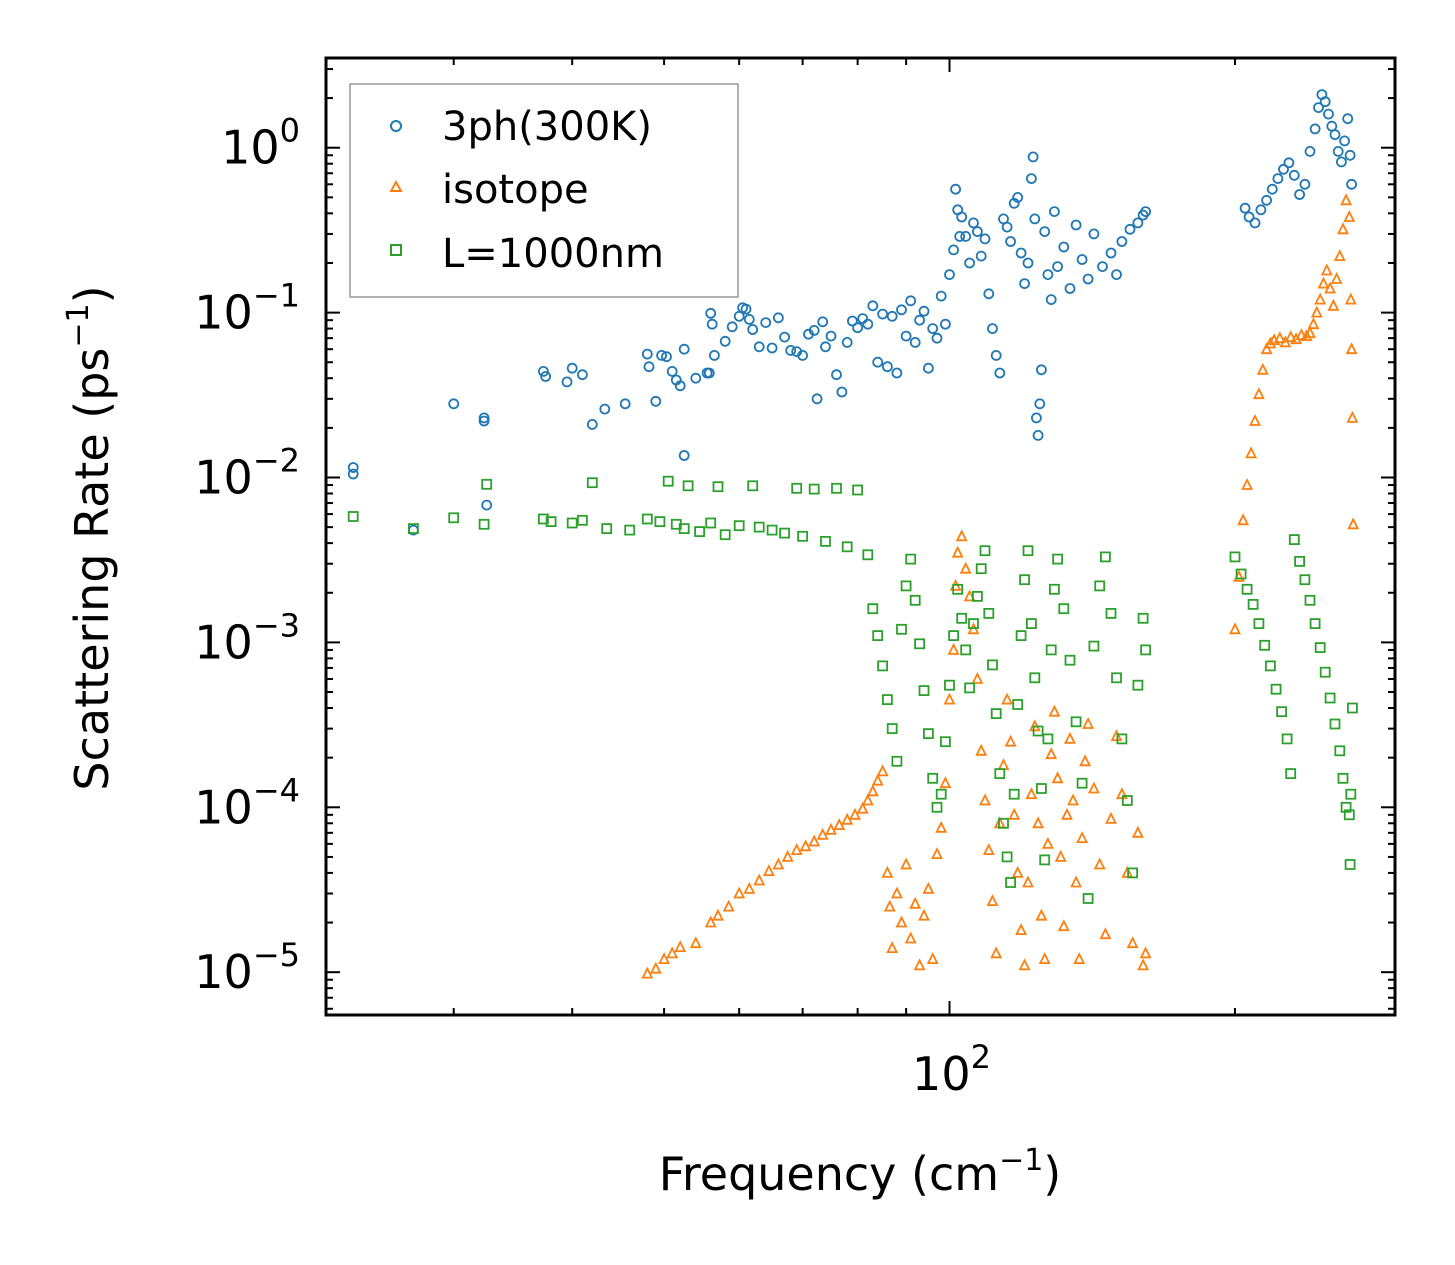  I want to click on legend-marker-3ph, so click(396, 126).